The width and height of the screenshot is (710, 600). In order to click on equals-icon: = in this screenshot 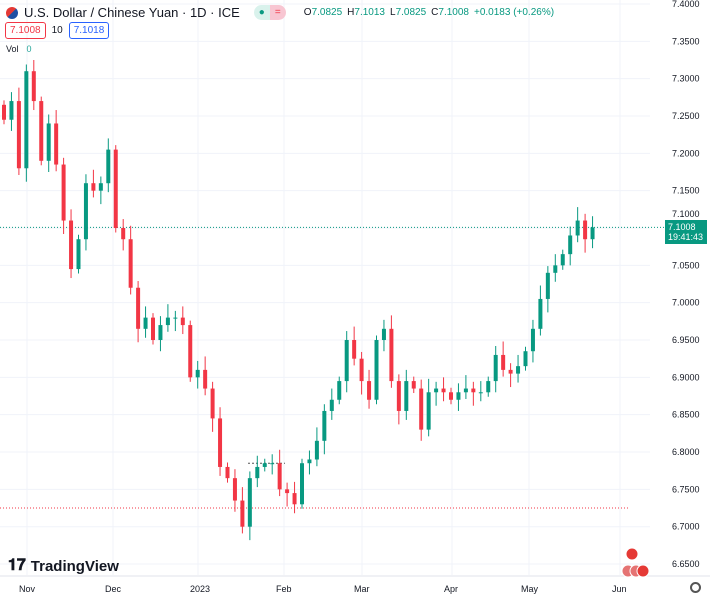, I will do `click(277, 12)`.